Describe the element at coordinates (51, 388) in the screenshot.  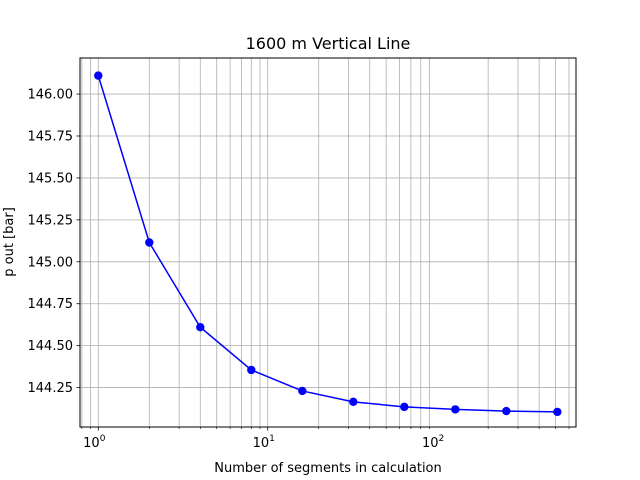
I see `y-tick-label: 144.25` at that location.